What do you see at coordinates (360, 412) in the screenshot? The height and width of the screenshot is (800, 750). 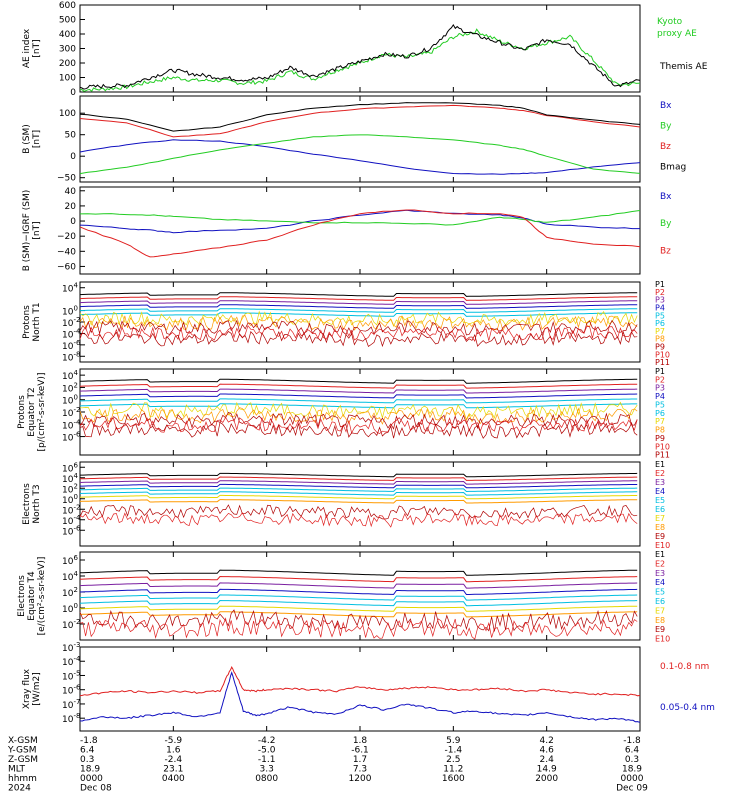 I see `panel-pe` at bounding box center [360, 412].